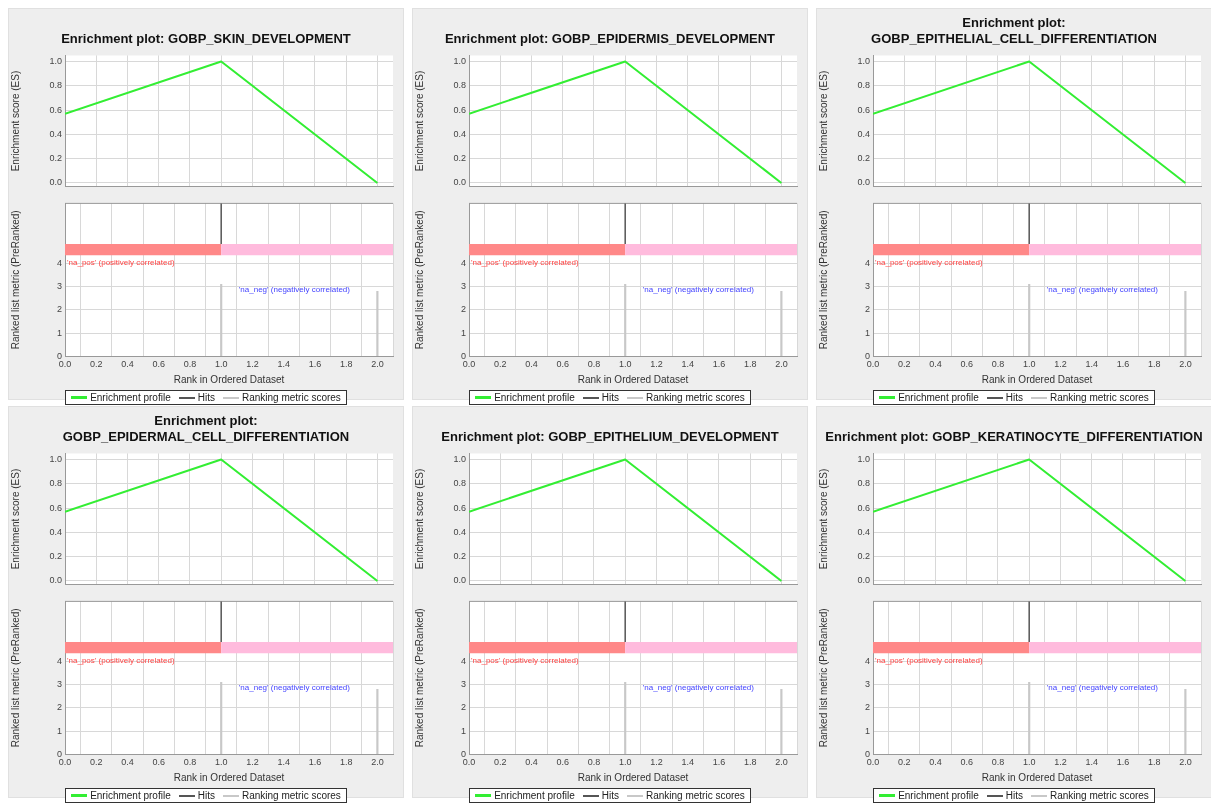  What do you see at coordinates (1014, 436) in the screenshot?
I see `chart-title: Enrichment plot: GOBP_KERATINOCYTE_DIFFERENTIATION` at bounding box center [1014, 436].